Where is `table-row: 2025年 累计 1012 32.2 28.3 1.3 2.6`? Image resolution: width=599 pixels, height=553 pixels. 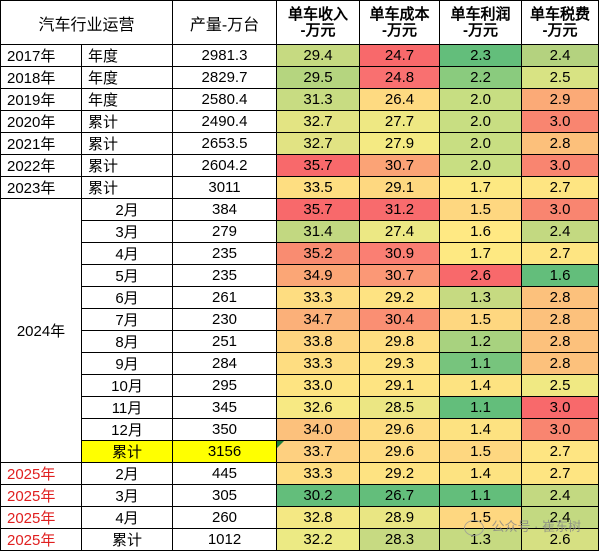 table-row: 2025年 累计 1012 32.2 28.3 1.3 2.6 is located at coordinates (299, 539).